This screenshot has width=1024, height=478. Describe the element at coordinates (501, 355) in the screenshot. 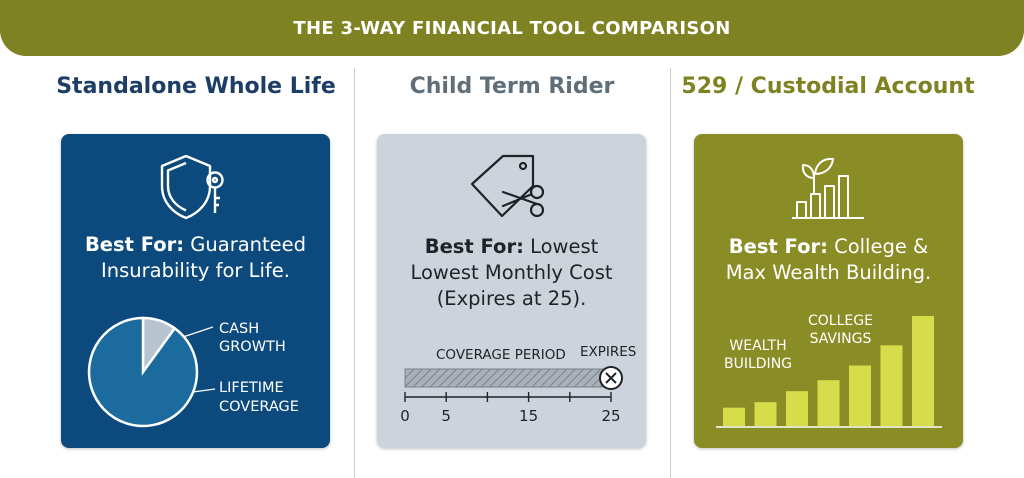

I see `timeline-label-coverage: COVERAGE PERIOD` at that location.